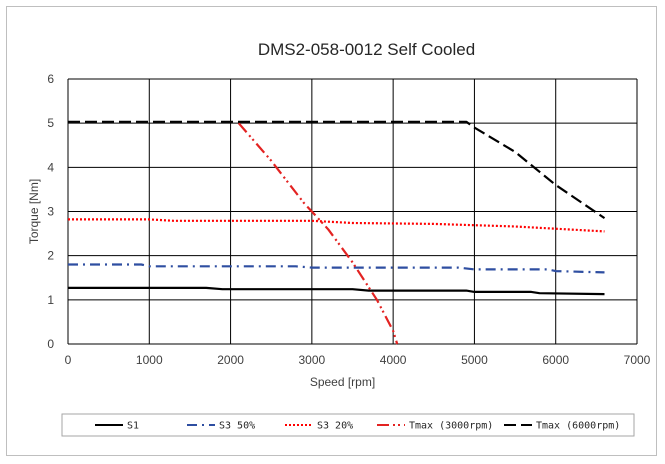  I want to click on x-tick-label: 7000, so click(637, 360).